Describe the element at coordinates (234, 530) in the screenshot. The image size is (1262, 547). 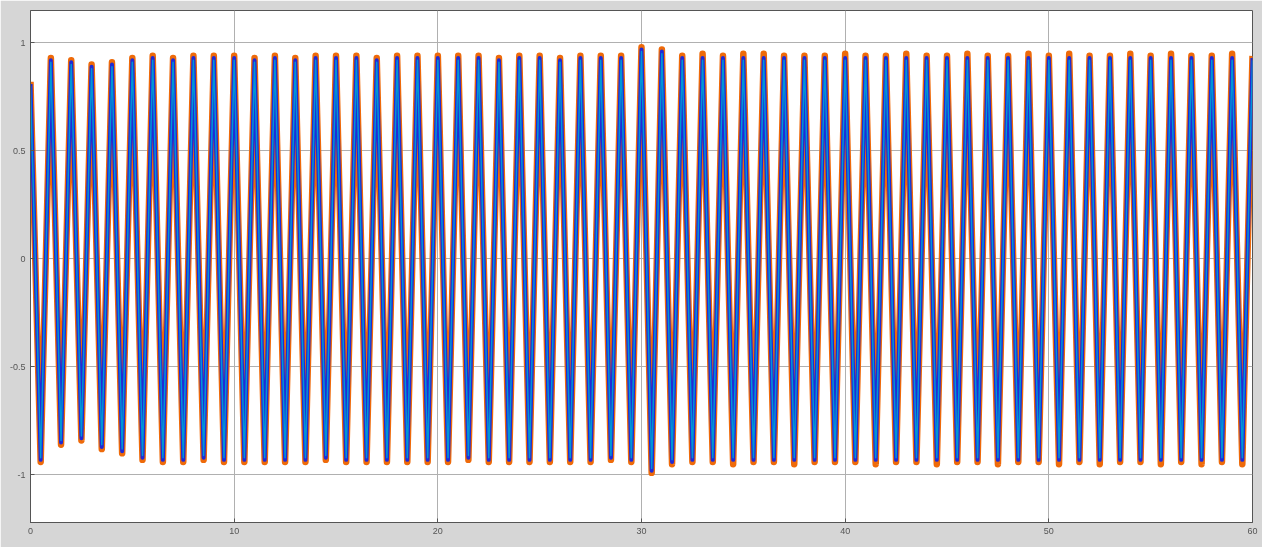
I see `x-tick-label: 10` at that location.